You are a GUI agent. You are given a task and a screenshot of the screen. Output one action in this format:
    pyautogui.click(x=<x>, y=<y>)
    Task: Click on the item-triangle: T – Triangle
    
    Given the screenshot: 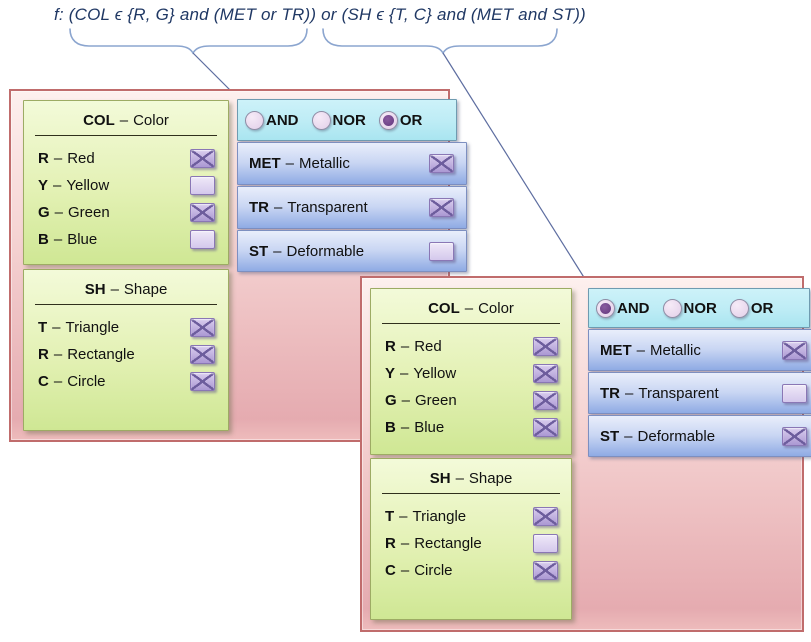 What is the action you would take?
    pyautogui.click(x=471, y=516)
    